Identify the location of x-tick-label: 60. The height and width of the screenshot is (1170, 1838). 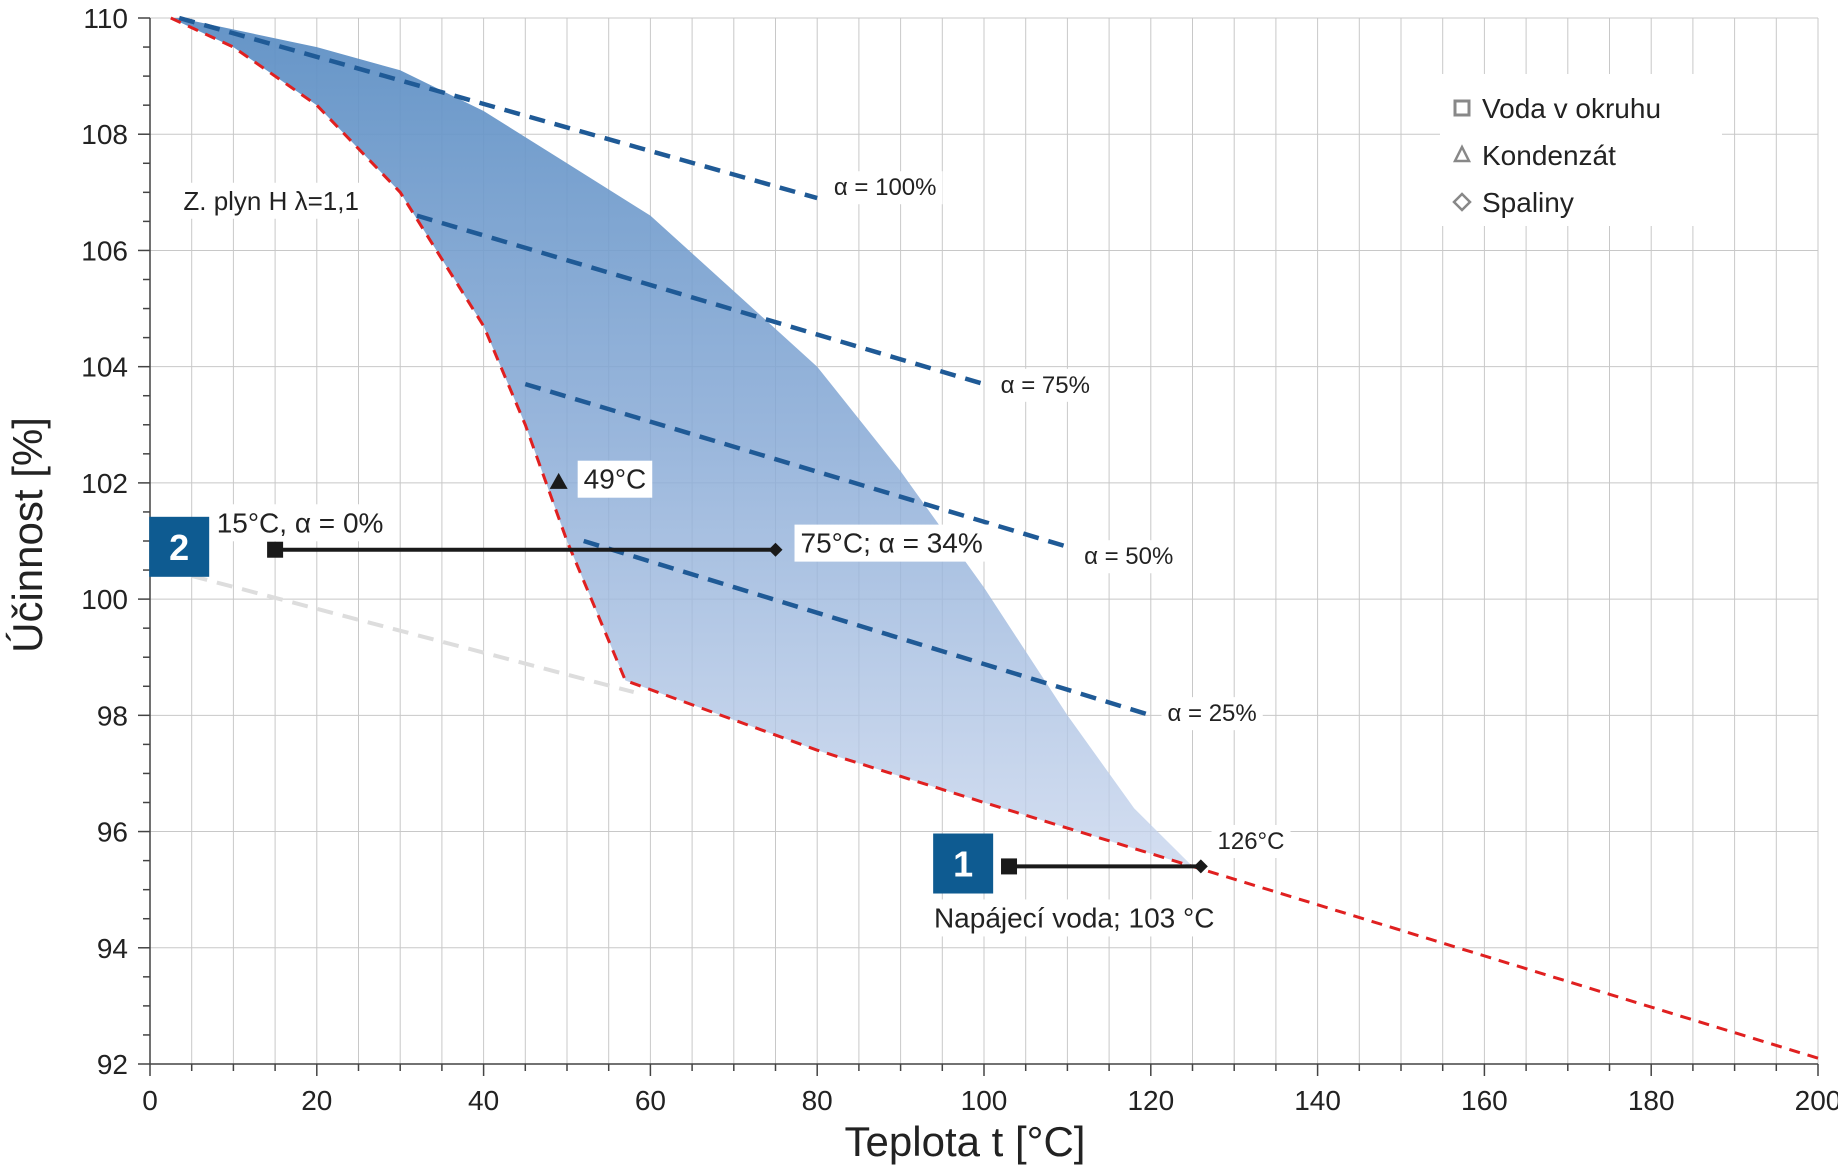
(650, 1100).